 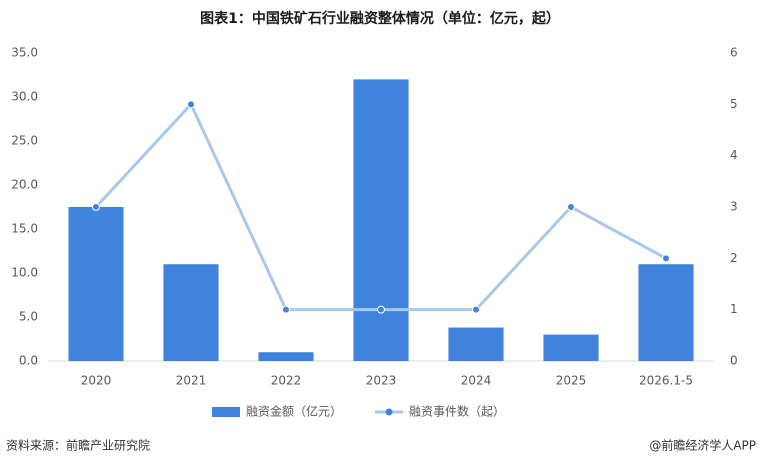 I want to click on x-tick-label: 2020, so click(x=96, y=381).